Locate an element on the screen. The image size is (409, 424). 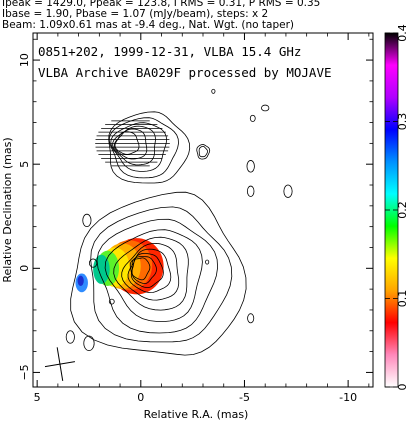
beam-minor-axis is located at coordinates (60, 364).